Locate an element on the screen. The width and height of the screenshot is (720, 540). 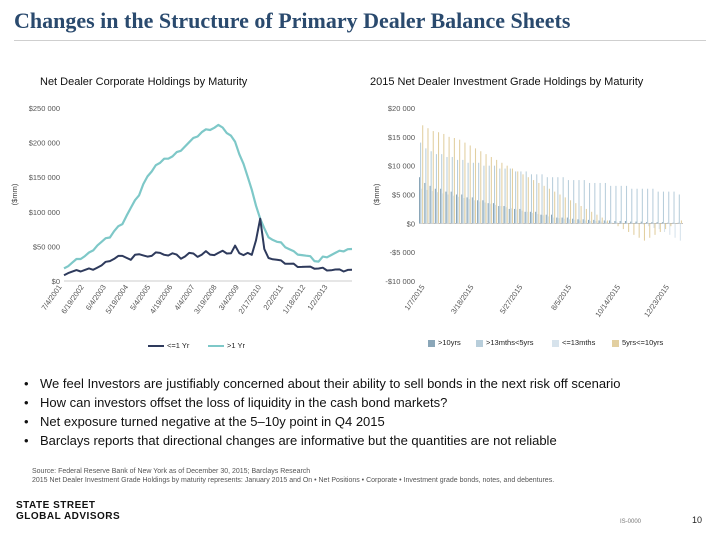
logo-line-2: GLOBAL ADVISORS is located at coordinates (68, 516).